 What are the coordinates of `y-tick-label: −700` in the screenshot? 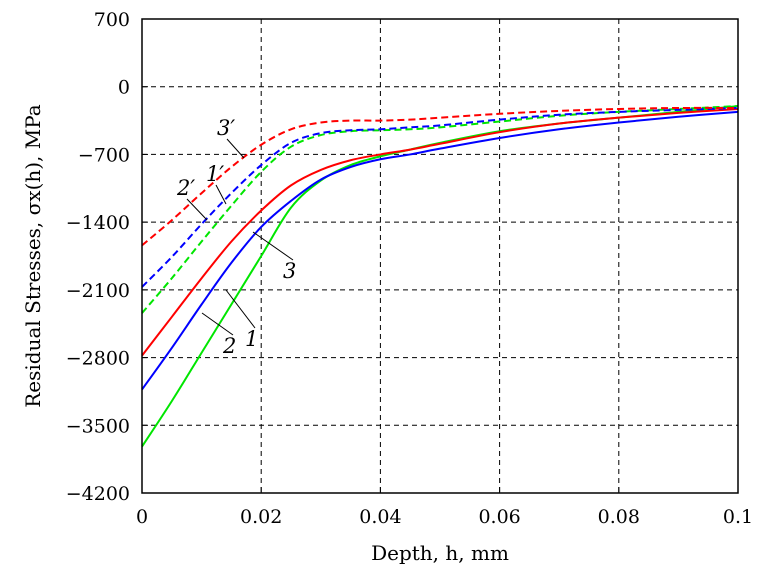 It's located at (104, 155).